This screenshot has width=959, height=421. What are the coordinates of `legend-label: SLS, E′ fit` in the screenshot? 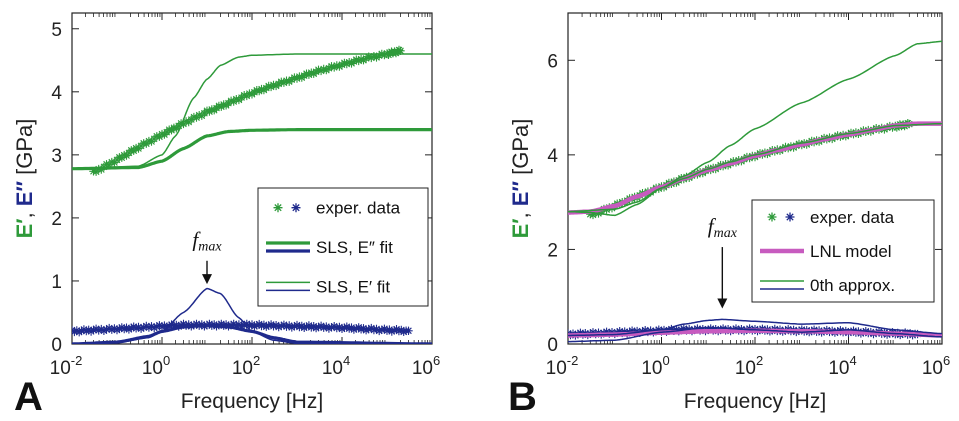 It's located at (353, 286).